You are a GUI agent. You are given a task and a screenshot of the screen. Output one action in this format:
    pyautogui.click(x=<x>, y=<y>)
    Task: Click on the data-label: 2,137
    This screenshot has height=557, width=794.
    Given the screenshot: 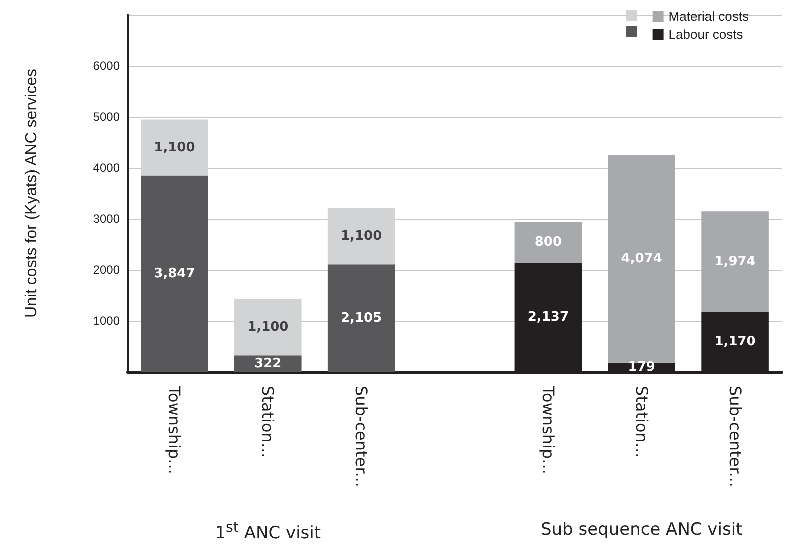 What is the action you would take?
    pyautogui.click(x=548, y=318)
    